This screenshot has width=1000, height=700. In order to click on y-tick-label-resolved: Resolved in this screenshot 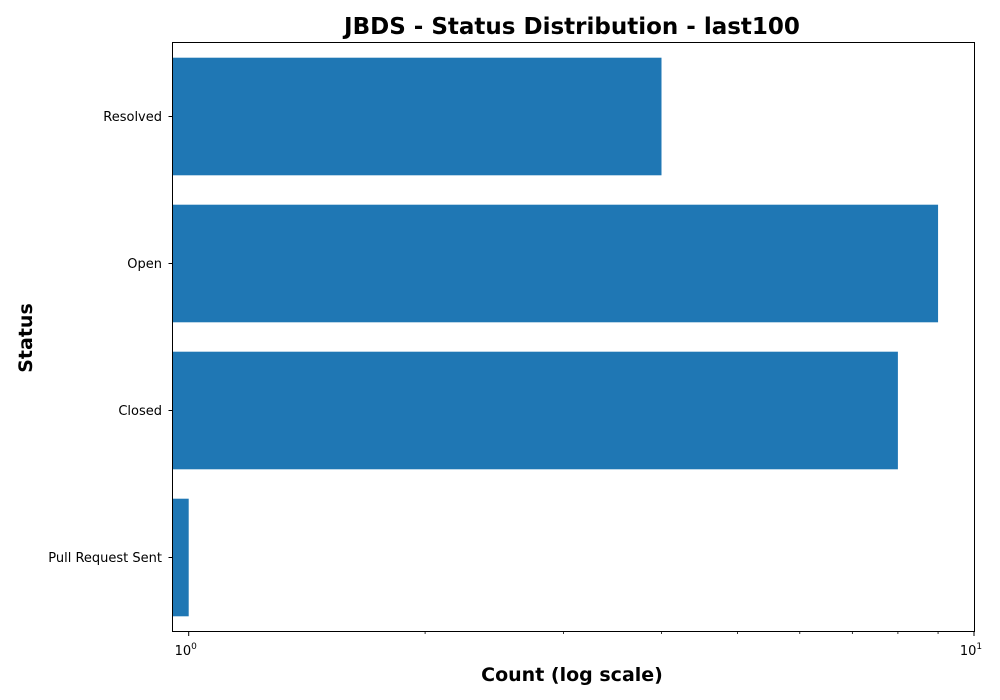, I will do `click(132, 117)`.